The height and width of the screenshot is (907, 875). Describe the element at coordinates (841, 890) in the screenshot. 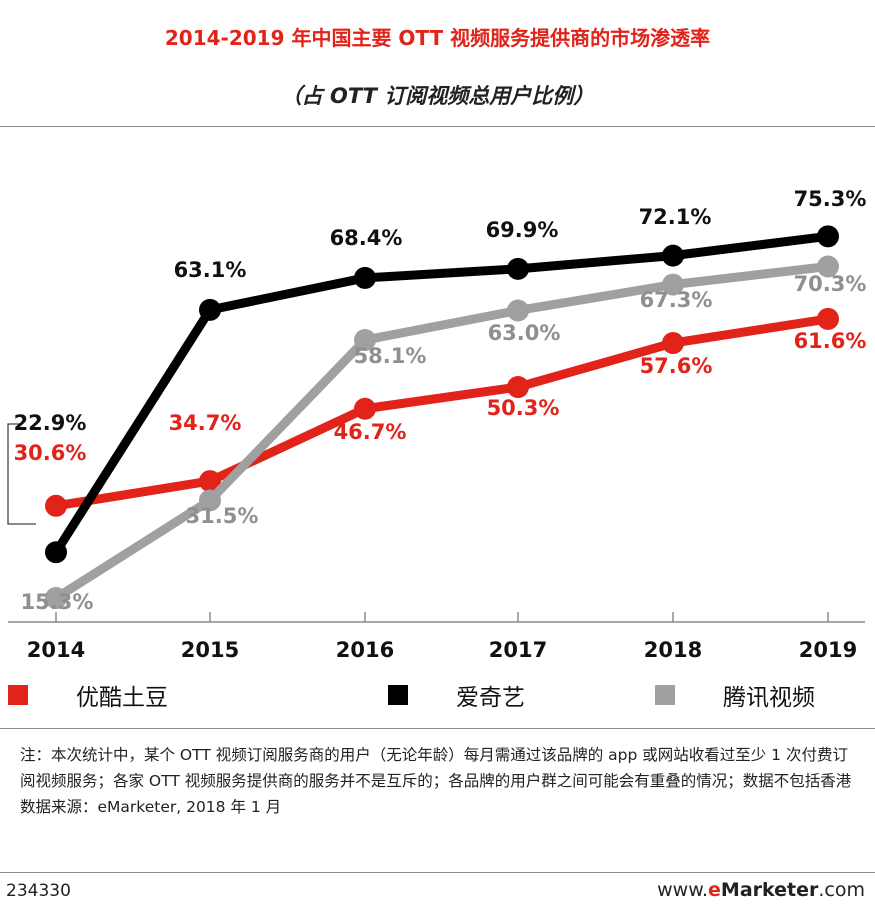

I see `brand-suffix: .com` at that location.